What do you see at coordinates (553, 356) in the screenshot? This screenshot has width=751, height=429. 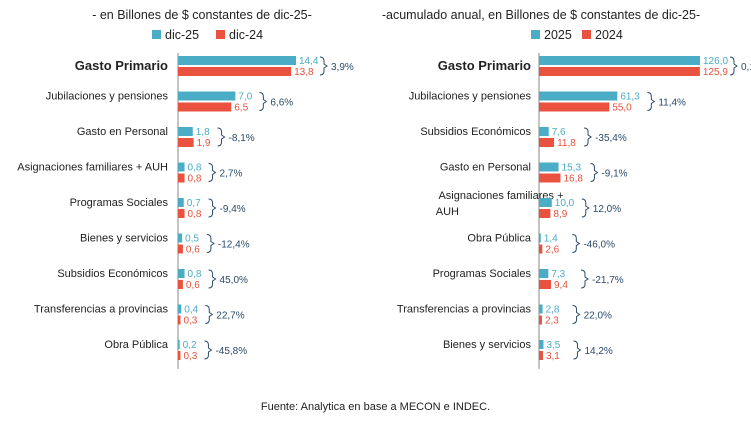 I see `bar-value-label: 3,1` at bounding box center [553, 356].